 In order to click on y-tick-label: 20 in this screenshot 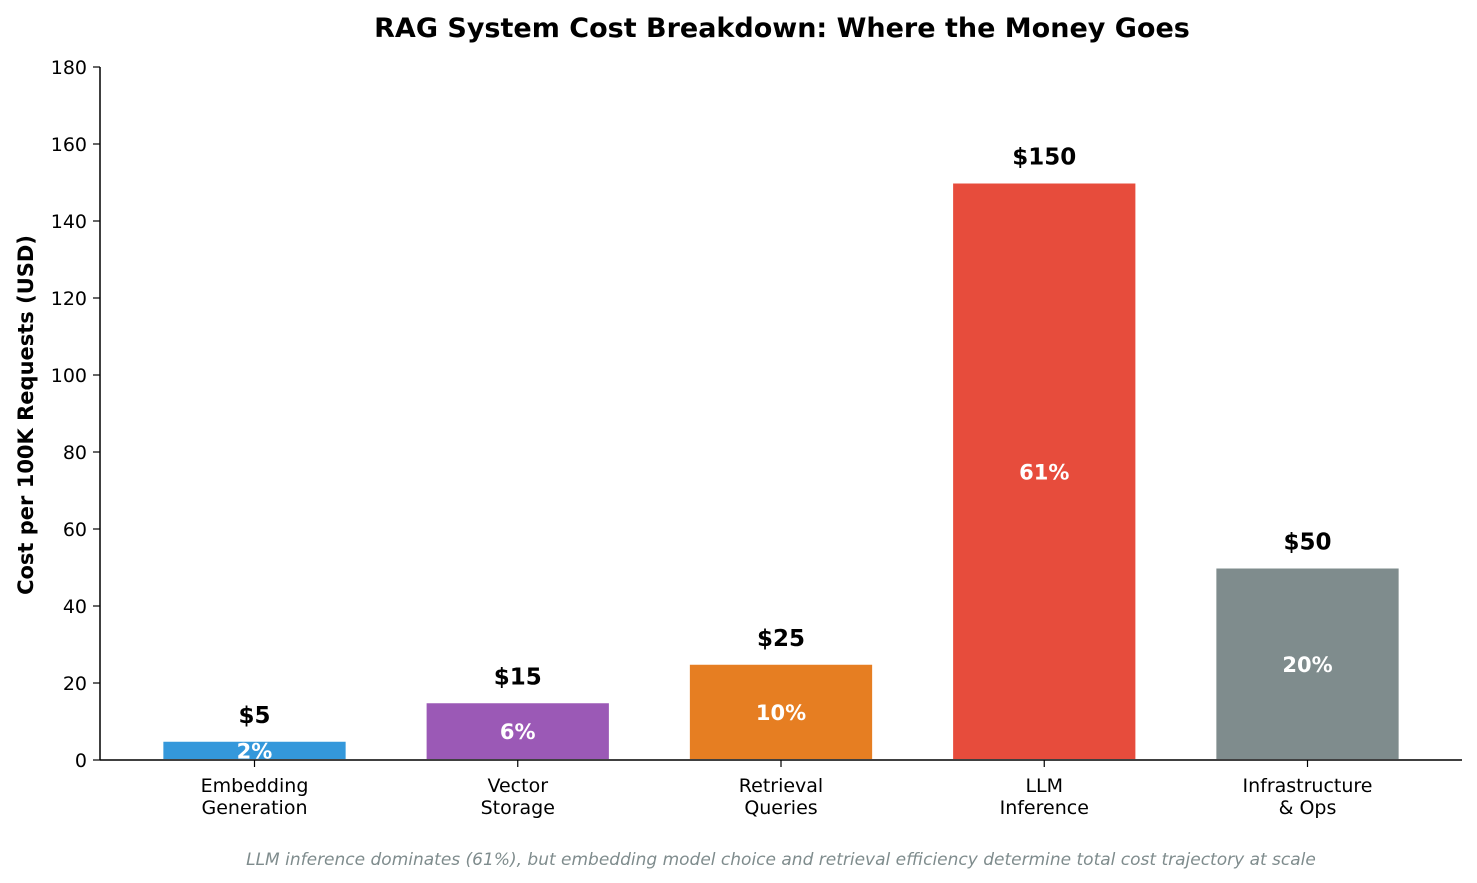, I will do `click(75, 684)`.